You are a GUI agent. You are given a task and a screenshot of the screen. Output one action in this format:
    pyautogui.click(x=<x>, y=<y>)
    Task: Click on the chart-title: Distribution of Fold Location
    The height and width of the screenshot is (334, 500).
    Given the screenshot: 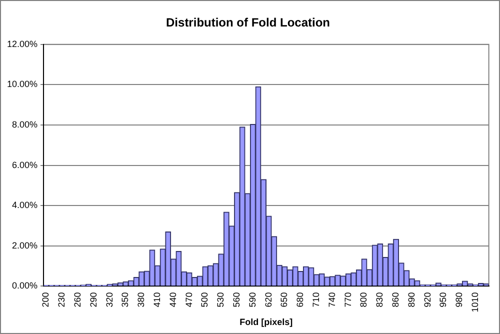 What is the action you would take?
    pyautogui.click(x=248, y=23)
    